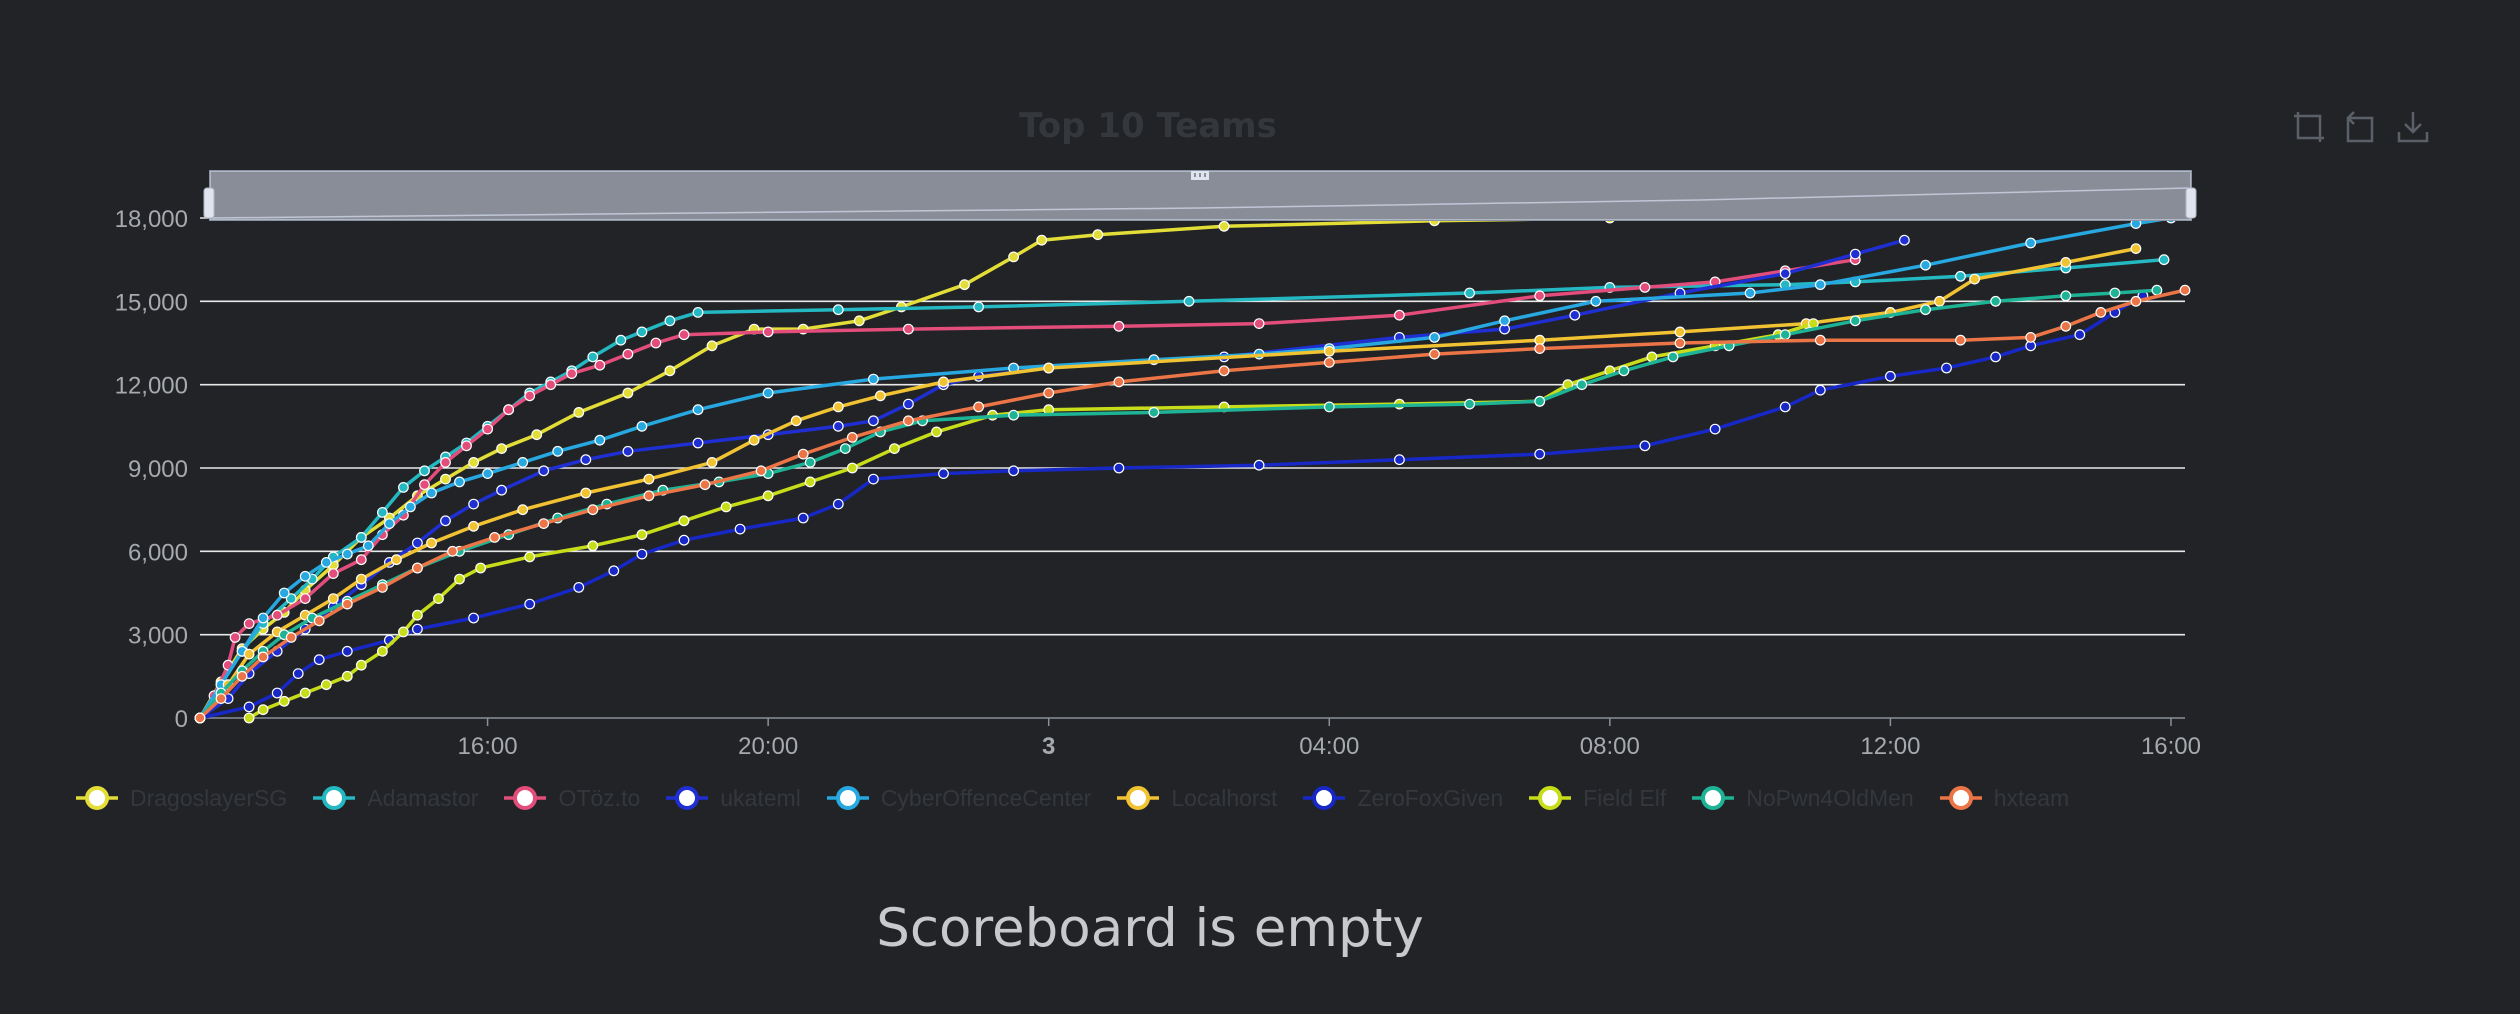  What do you see at coordinates (394, 798) in the screenshot?
I see `legend-item: Adamastor` at bounding box center [394, 798].